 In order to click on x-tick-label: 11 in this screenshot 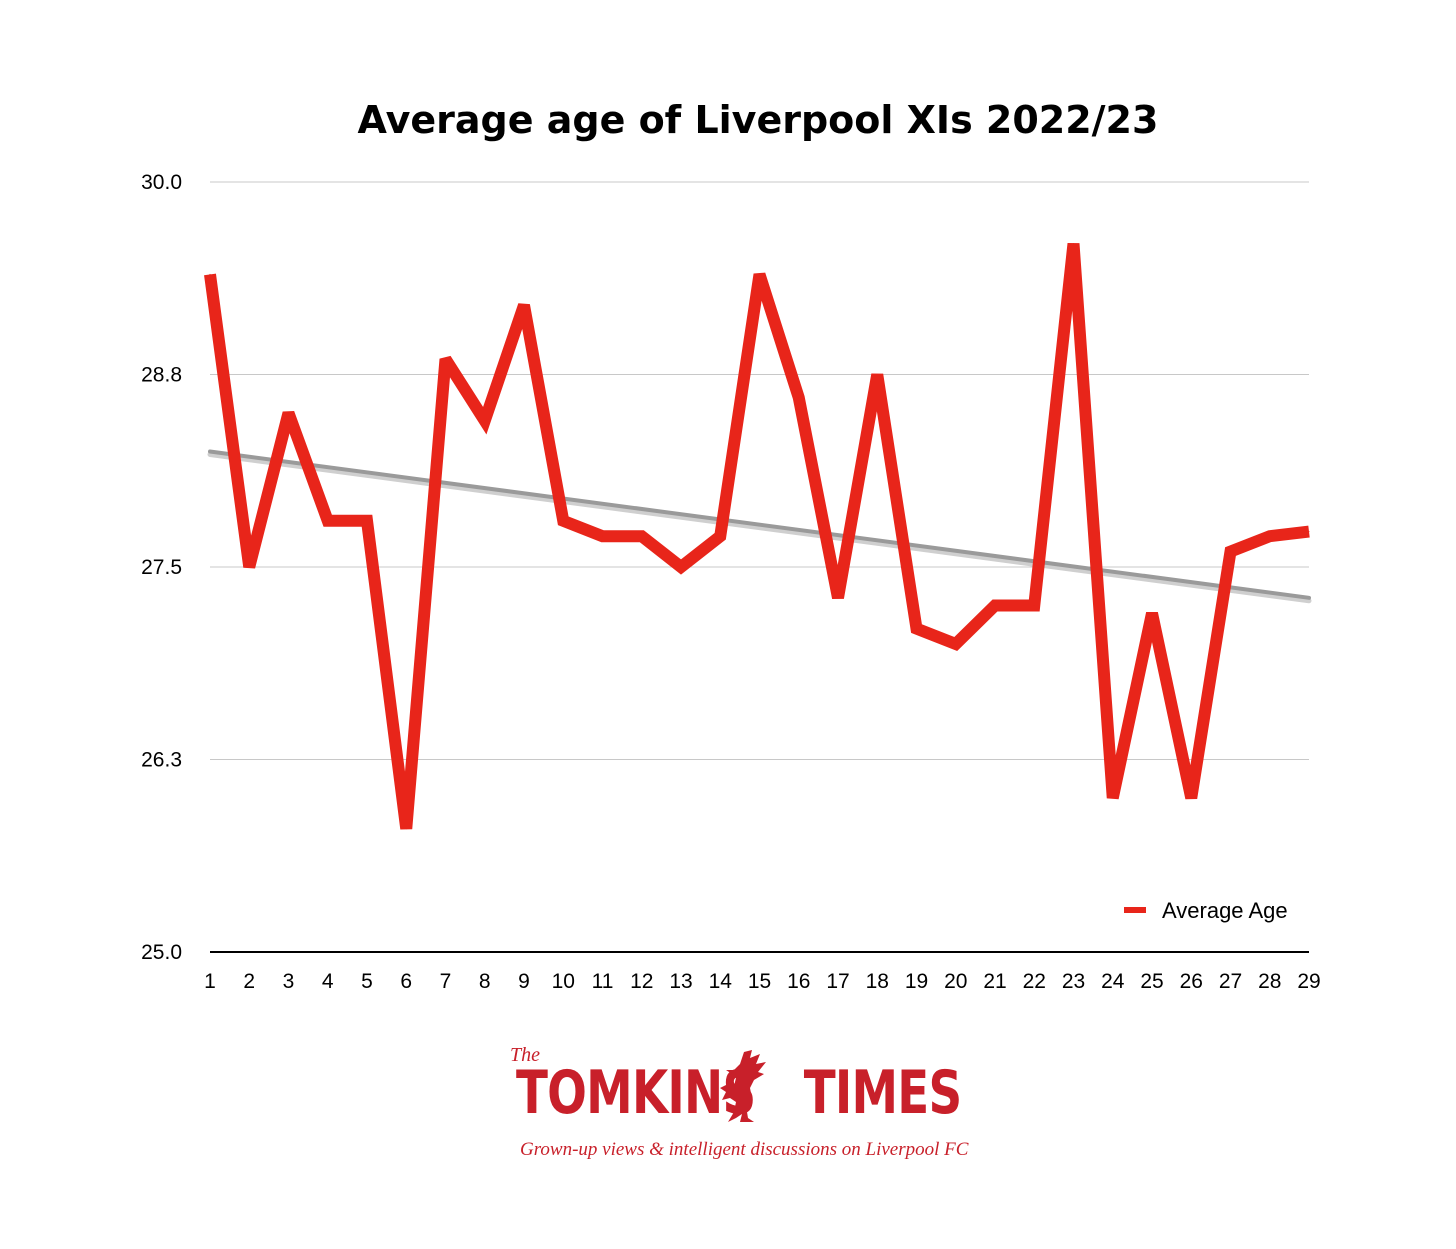, I will do `click(603, 981)`.